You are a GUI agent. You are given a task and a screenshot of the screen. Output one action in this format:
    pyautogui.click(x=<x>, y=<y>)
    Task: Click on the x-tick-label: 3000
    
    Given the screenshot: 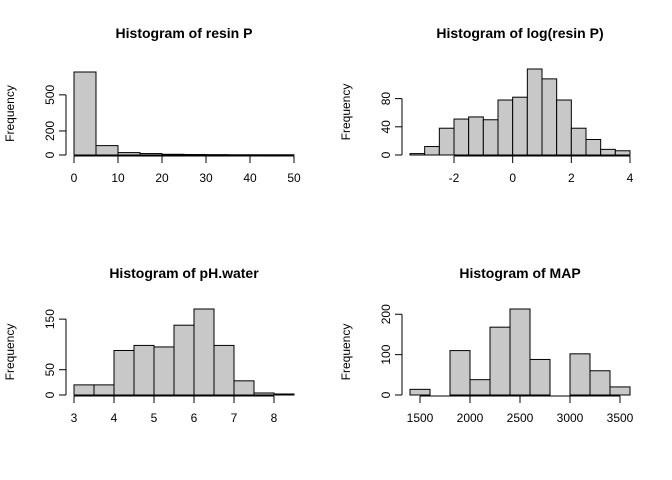 What is the action you would take?
    pyautogui.click(x=570, y=418)
    